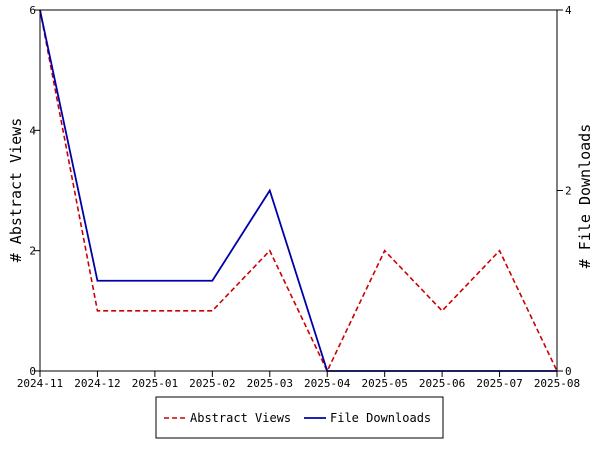 This screenshot has width=600, height=450. Describe the element at coordinates (568, 371) in the screenshot. I see `y-right-tick-label-0: 0` at that location.